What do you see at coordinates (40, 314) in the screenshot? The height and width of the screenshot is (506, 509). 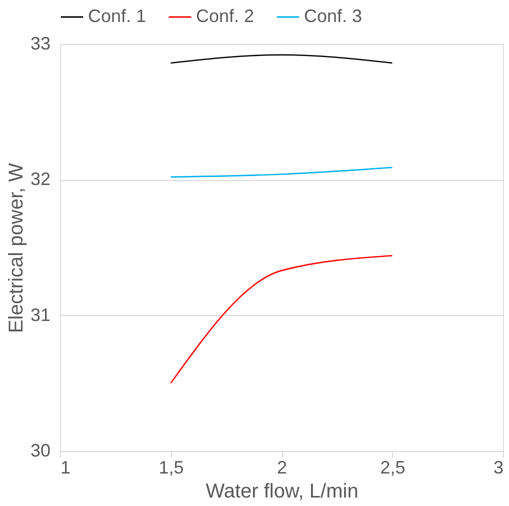 I see `y-tick-label: 31` at bounding box center [40, 314].